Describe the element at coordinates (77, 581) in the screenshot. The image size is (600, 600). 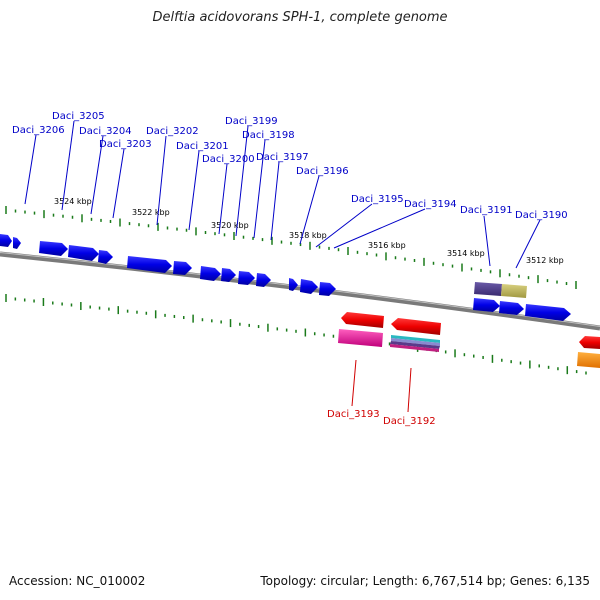
I see `accession-text: Accession: NC_010002` at that location.